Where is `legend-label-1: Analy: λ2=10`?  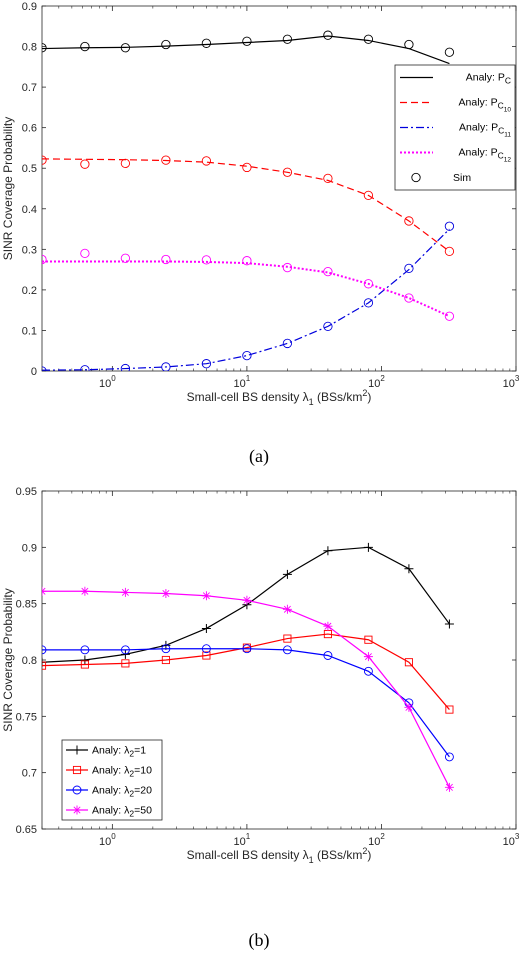
legend-label-1: Analy: λ2=10 is located at coordinates (122, 772).